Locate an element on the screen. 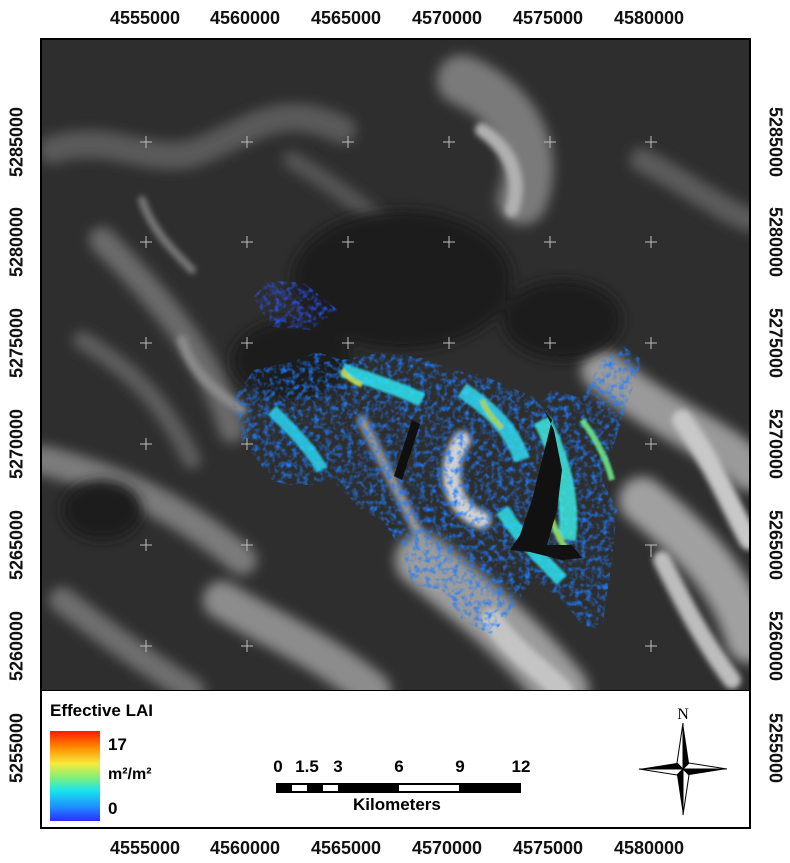  scale-label-6: 6 is located at coordinates (399, 766).